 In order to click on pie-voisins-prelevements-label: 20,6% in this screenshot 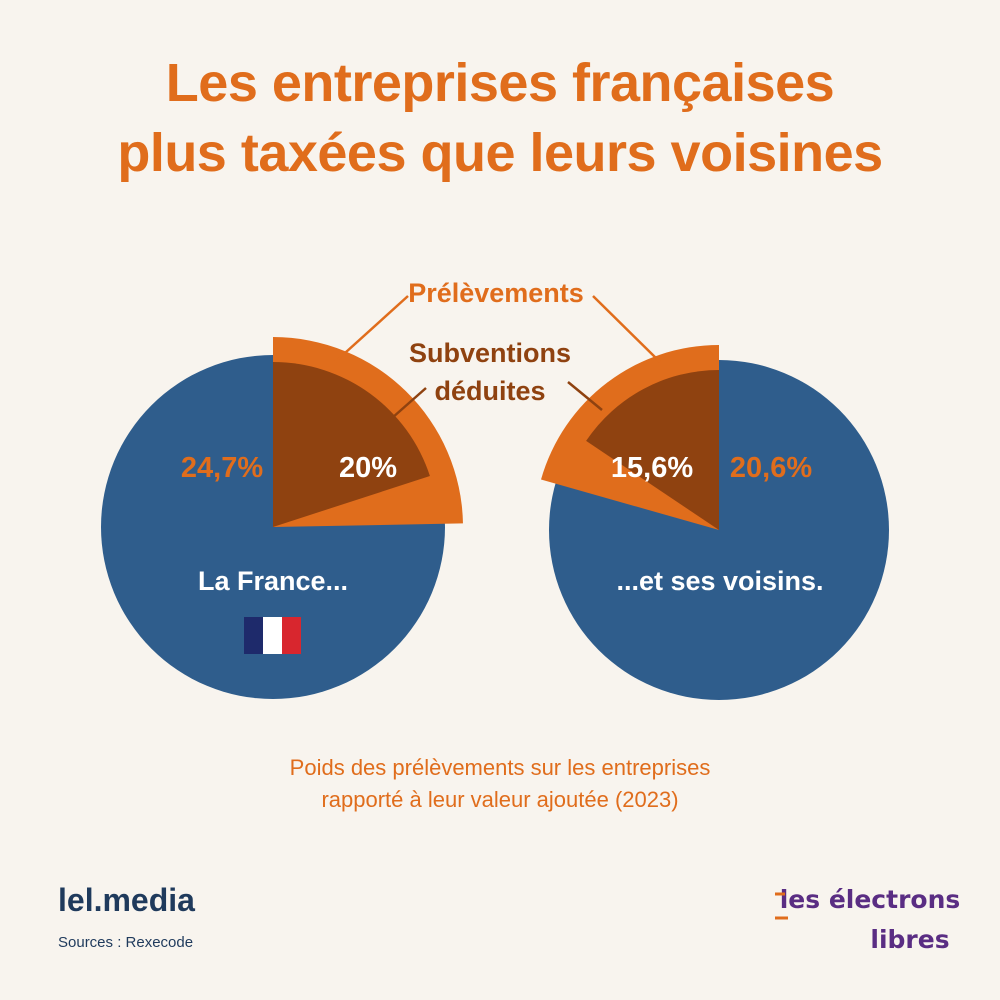, I will do `click(771, 468)`.